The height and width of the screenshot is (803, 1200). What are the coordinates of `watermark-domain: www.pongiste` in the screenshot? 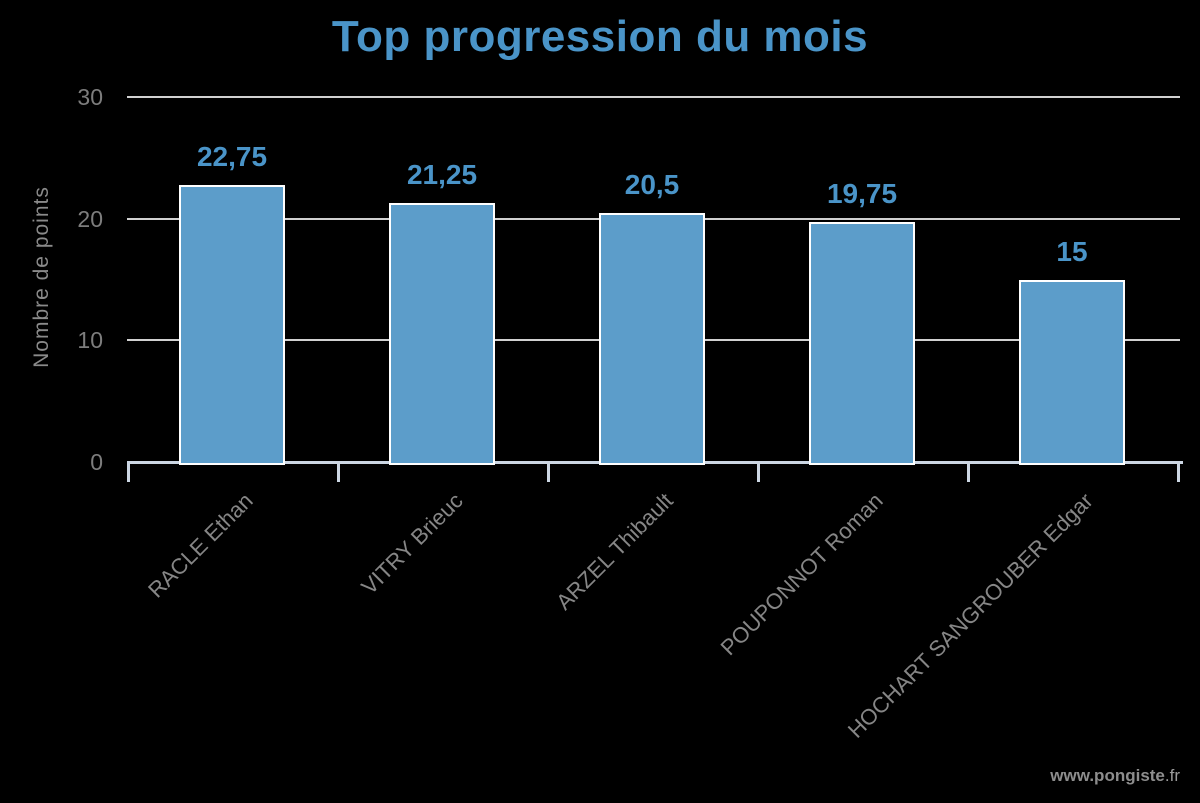 It's located at (1107, 775).